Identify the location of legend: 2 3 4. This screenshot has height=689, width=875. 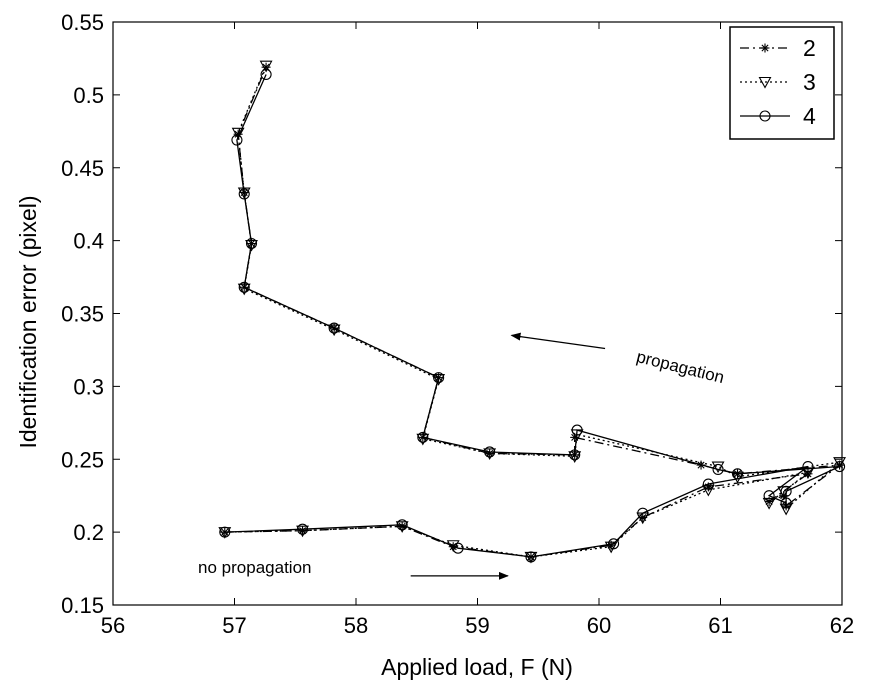
(782, 83).